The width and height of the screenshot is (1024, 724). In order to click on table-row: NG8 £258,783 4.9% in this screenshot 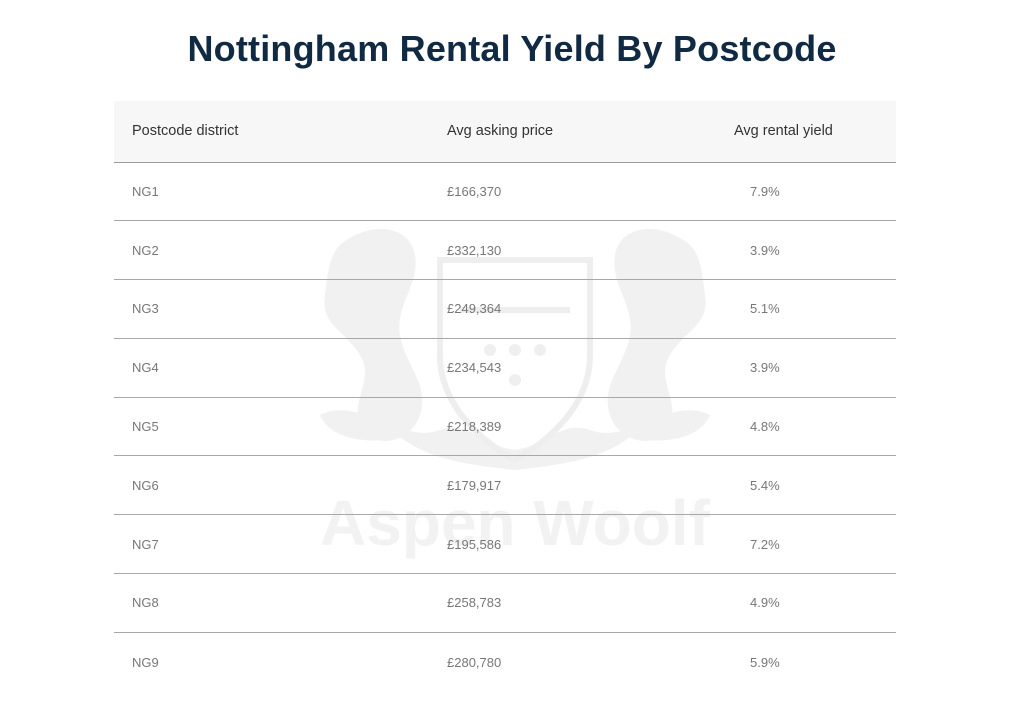, I will do `click(505, 603)`.